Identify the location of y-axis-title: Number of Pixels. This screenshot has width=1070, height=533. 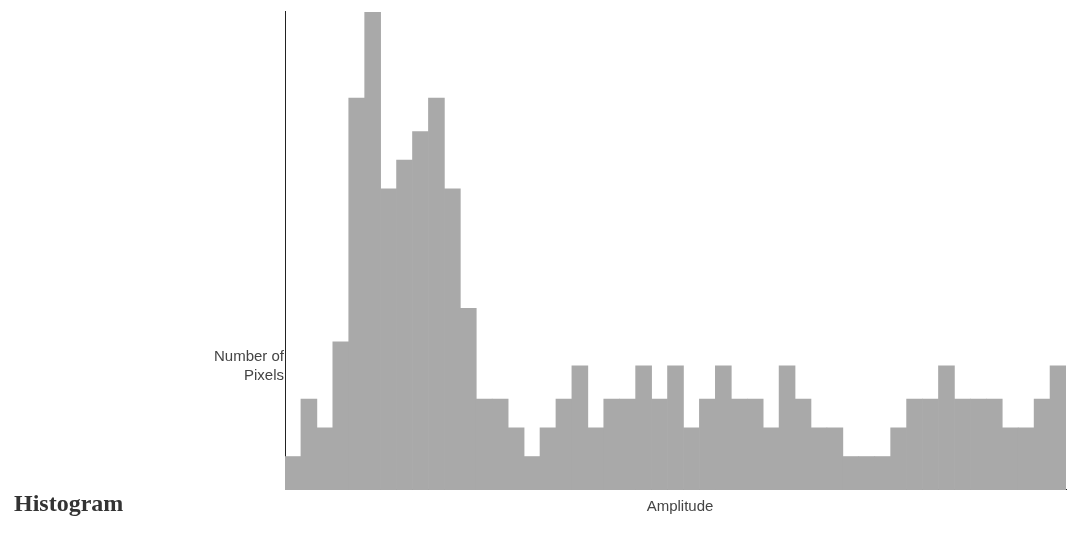
(248, 365).